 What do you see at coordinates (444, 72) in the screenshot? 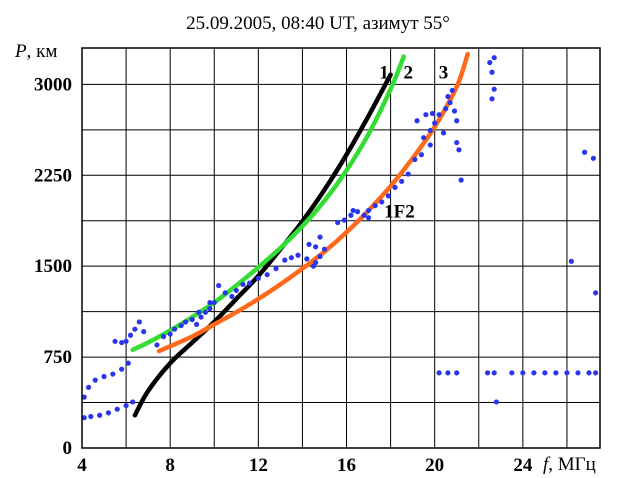
I see `curve-label: 3` at bounding box center [444, 72].